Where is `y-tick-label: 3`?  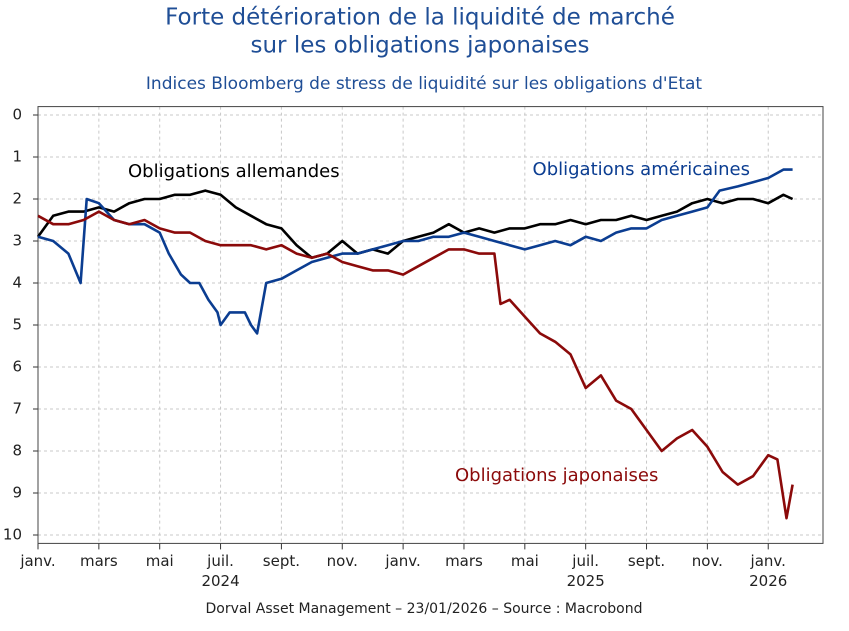
y-tick-label: 3 is located at coordinates (17, 241).